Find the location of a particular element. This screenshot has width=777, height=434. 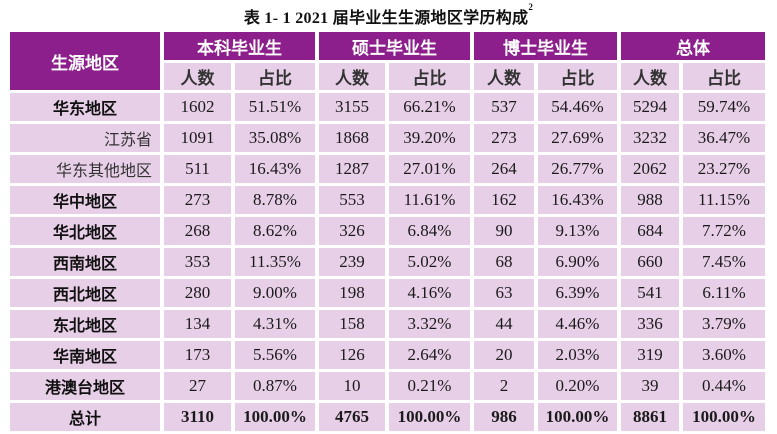

count-cell: 1287 is located at coordinates (352, 169).